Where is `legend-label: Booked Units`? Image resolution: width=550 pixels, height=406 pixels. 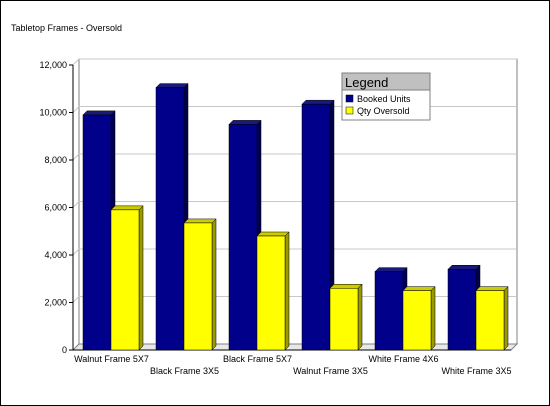
legend-label: Booked Units is located at coordinates (384, 99).